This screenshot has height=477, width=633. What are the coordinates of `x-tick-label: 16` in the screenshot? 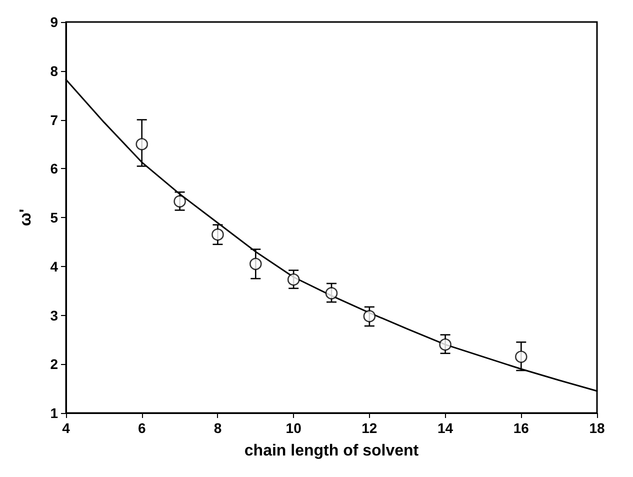 It's located at (521, 428).